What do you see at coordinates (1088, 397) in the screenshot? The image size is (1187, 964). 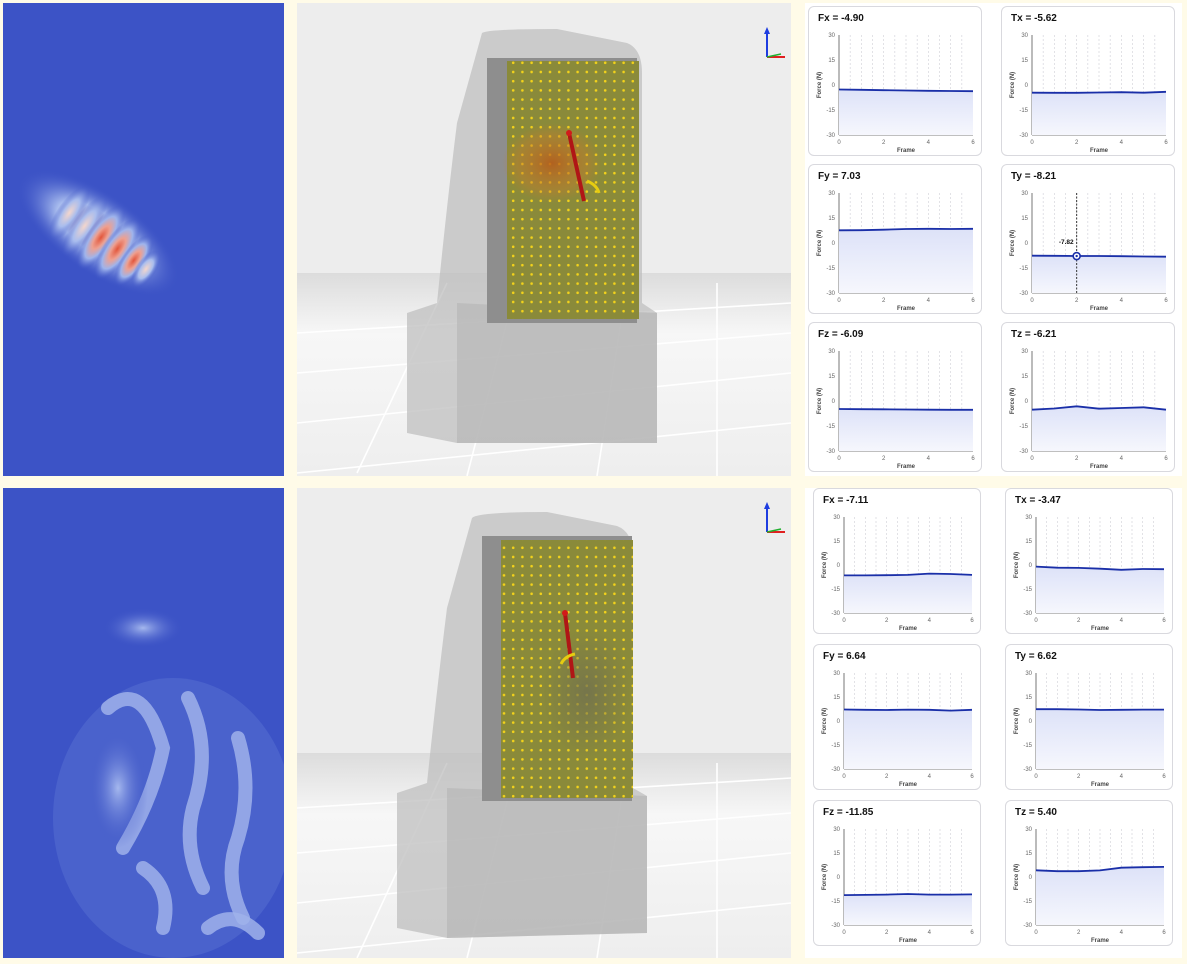 I see `chart-card-tz: Tz = -6.21 30 15 0 -15 -30 0 2 4 6 Force (N) Frame` at bounding box center [1088, 397].